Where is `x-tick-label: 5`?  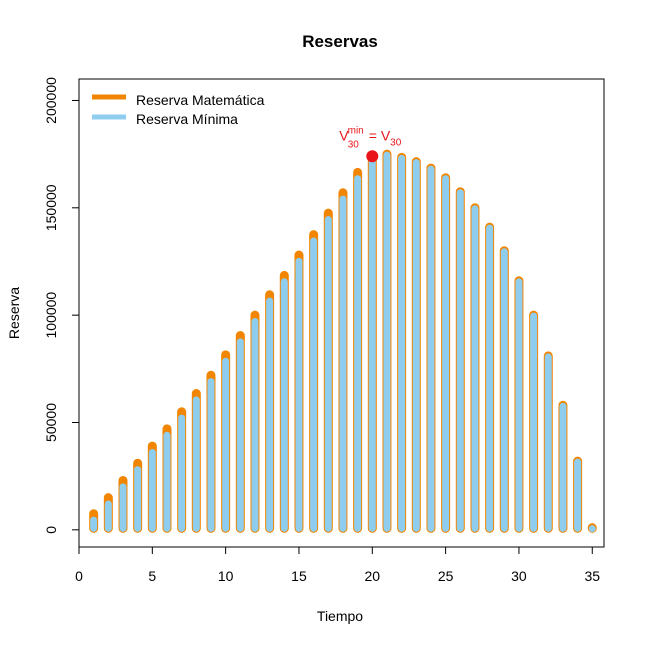
x-tick-label: 5 is located at coordinates (152, 576).